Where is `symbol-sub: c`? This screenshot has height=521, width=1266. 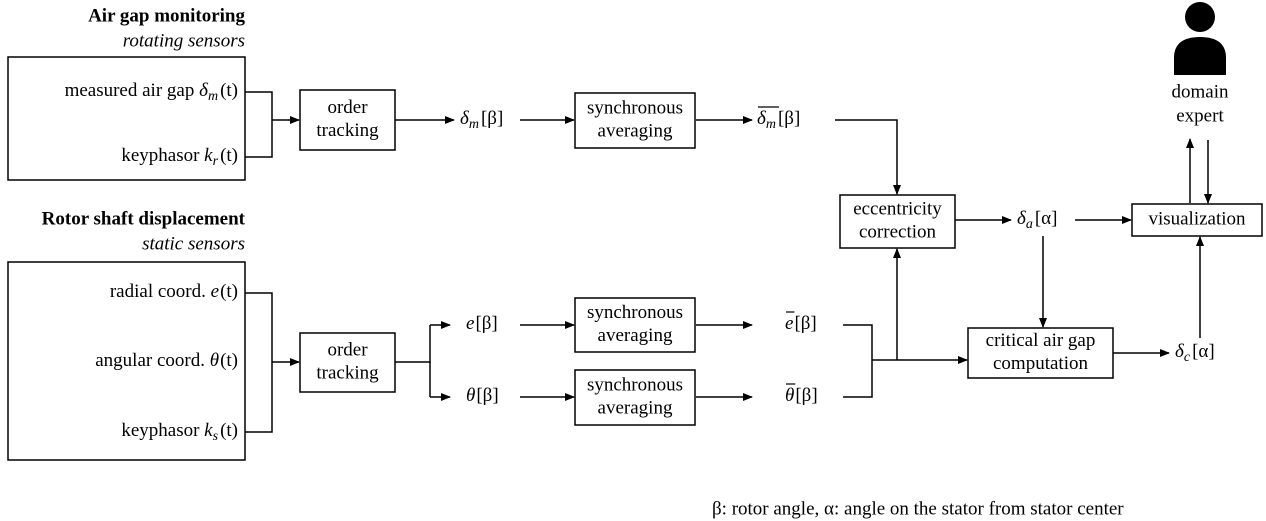 symbol-sub: c is located at coordinates (1187, 357).